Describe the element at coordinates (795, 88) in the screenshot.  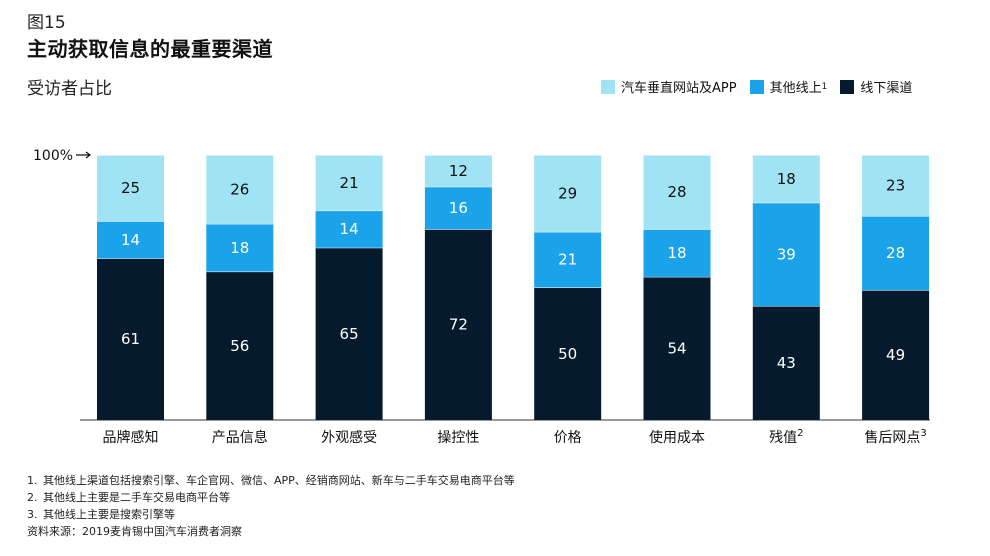
I see `legend-label: 其他线上` at that location.